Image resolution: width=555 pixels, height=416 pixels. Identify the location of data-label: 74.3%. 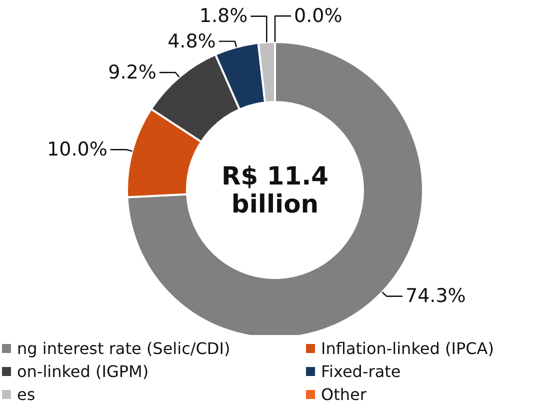
(436, 296).